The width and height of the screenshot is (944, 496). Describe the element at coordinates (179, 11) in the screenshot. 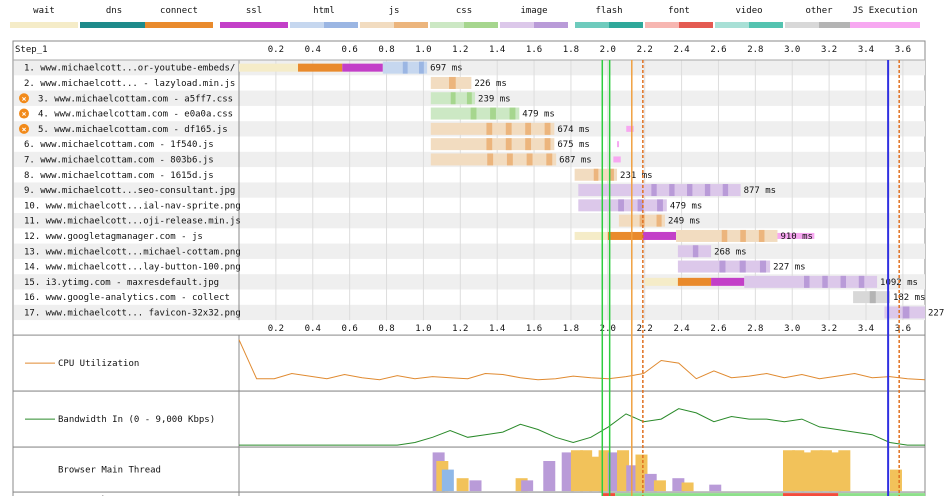

I see `legend-label: connect` at that location.